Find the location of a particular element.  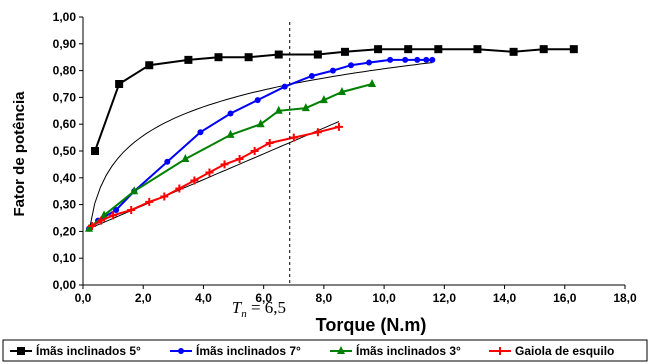

x-tick-label: 18,0 is located at coordinates (625, 298).